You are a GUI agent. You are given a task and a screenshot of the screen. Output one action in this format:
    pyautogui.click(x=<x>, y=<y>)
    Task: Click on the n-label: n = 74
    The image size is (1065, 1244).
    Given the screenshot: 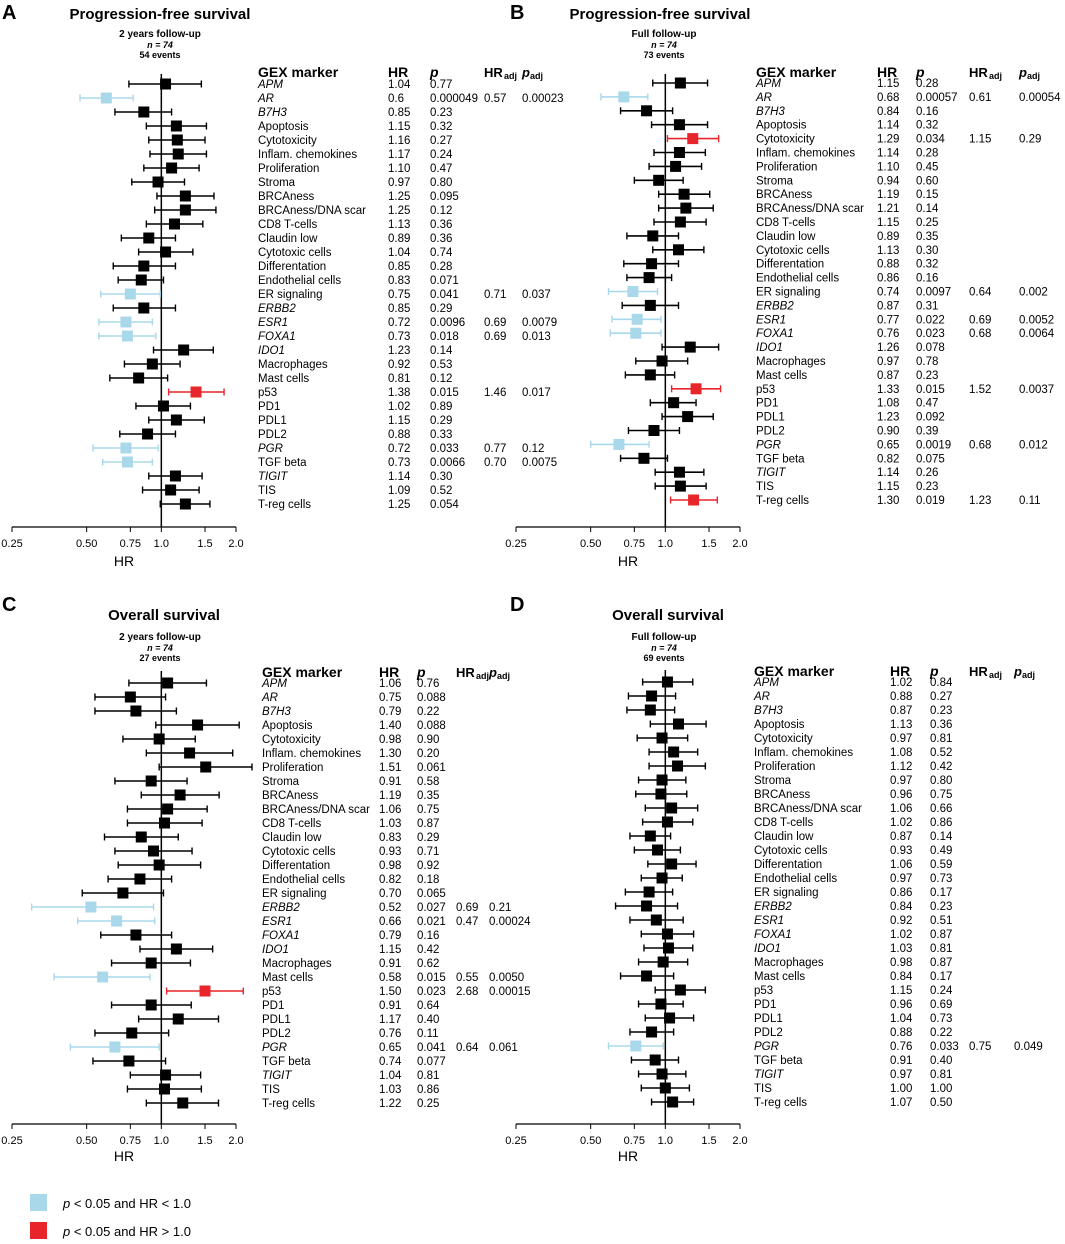 What is the action you would take?
    pyautogui.click(x=664, y=45)
    